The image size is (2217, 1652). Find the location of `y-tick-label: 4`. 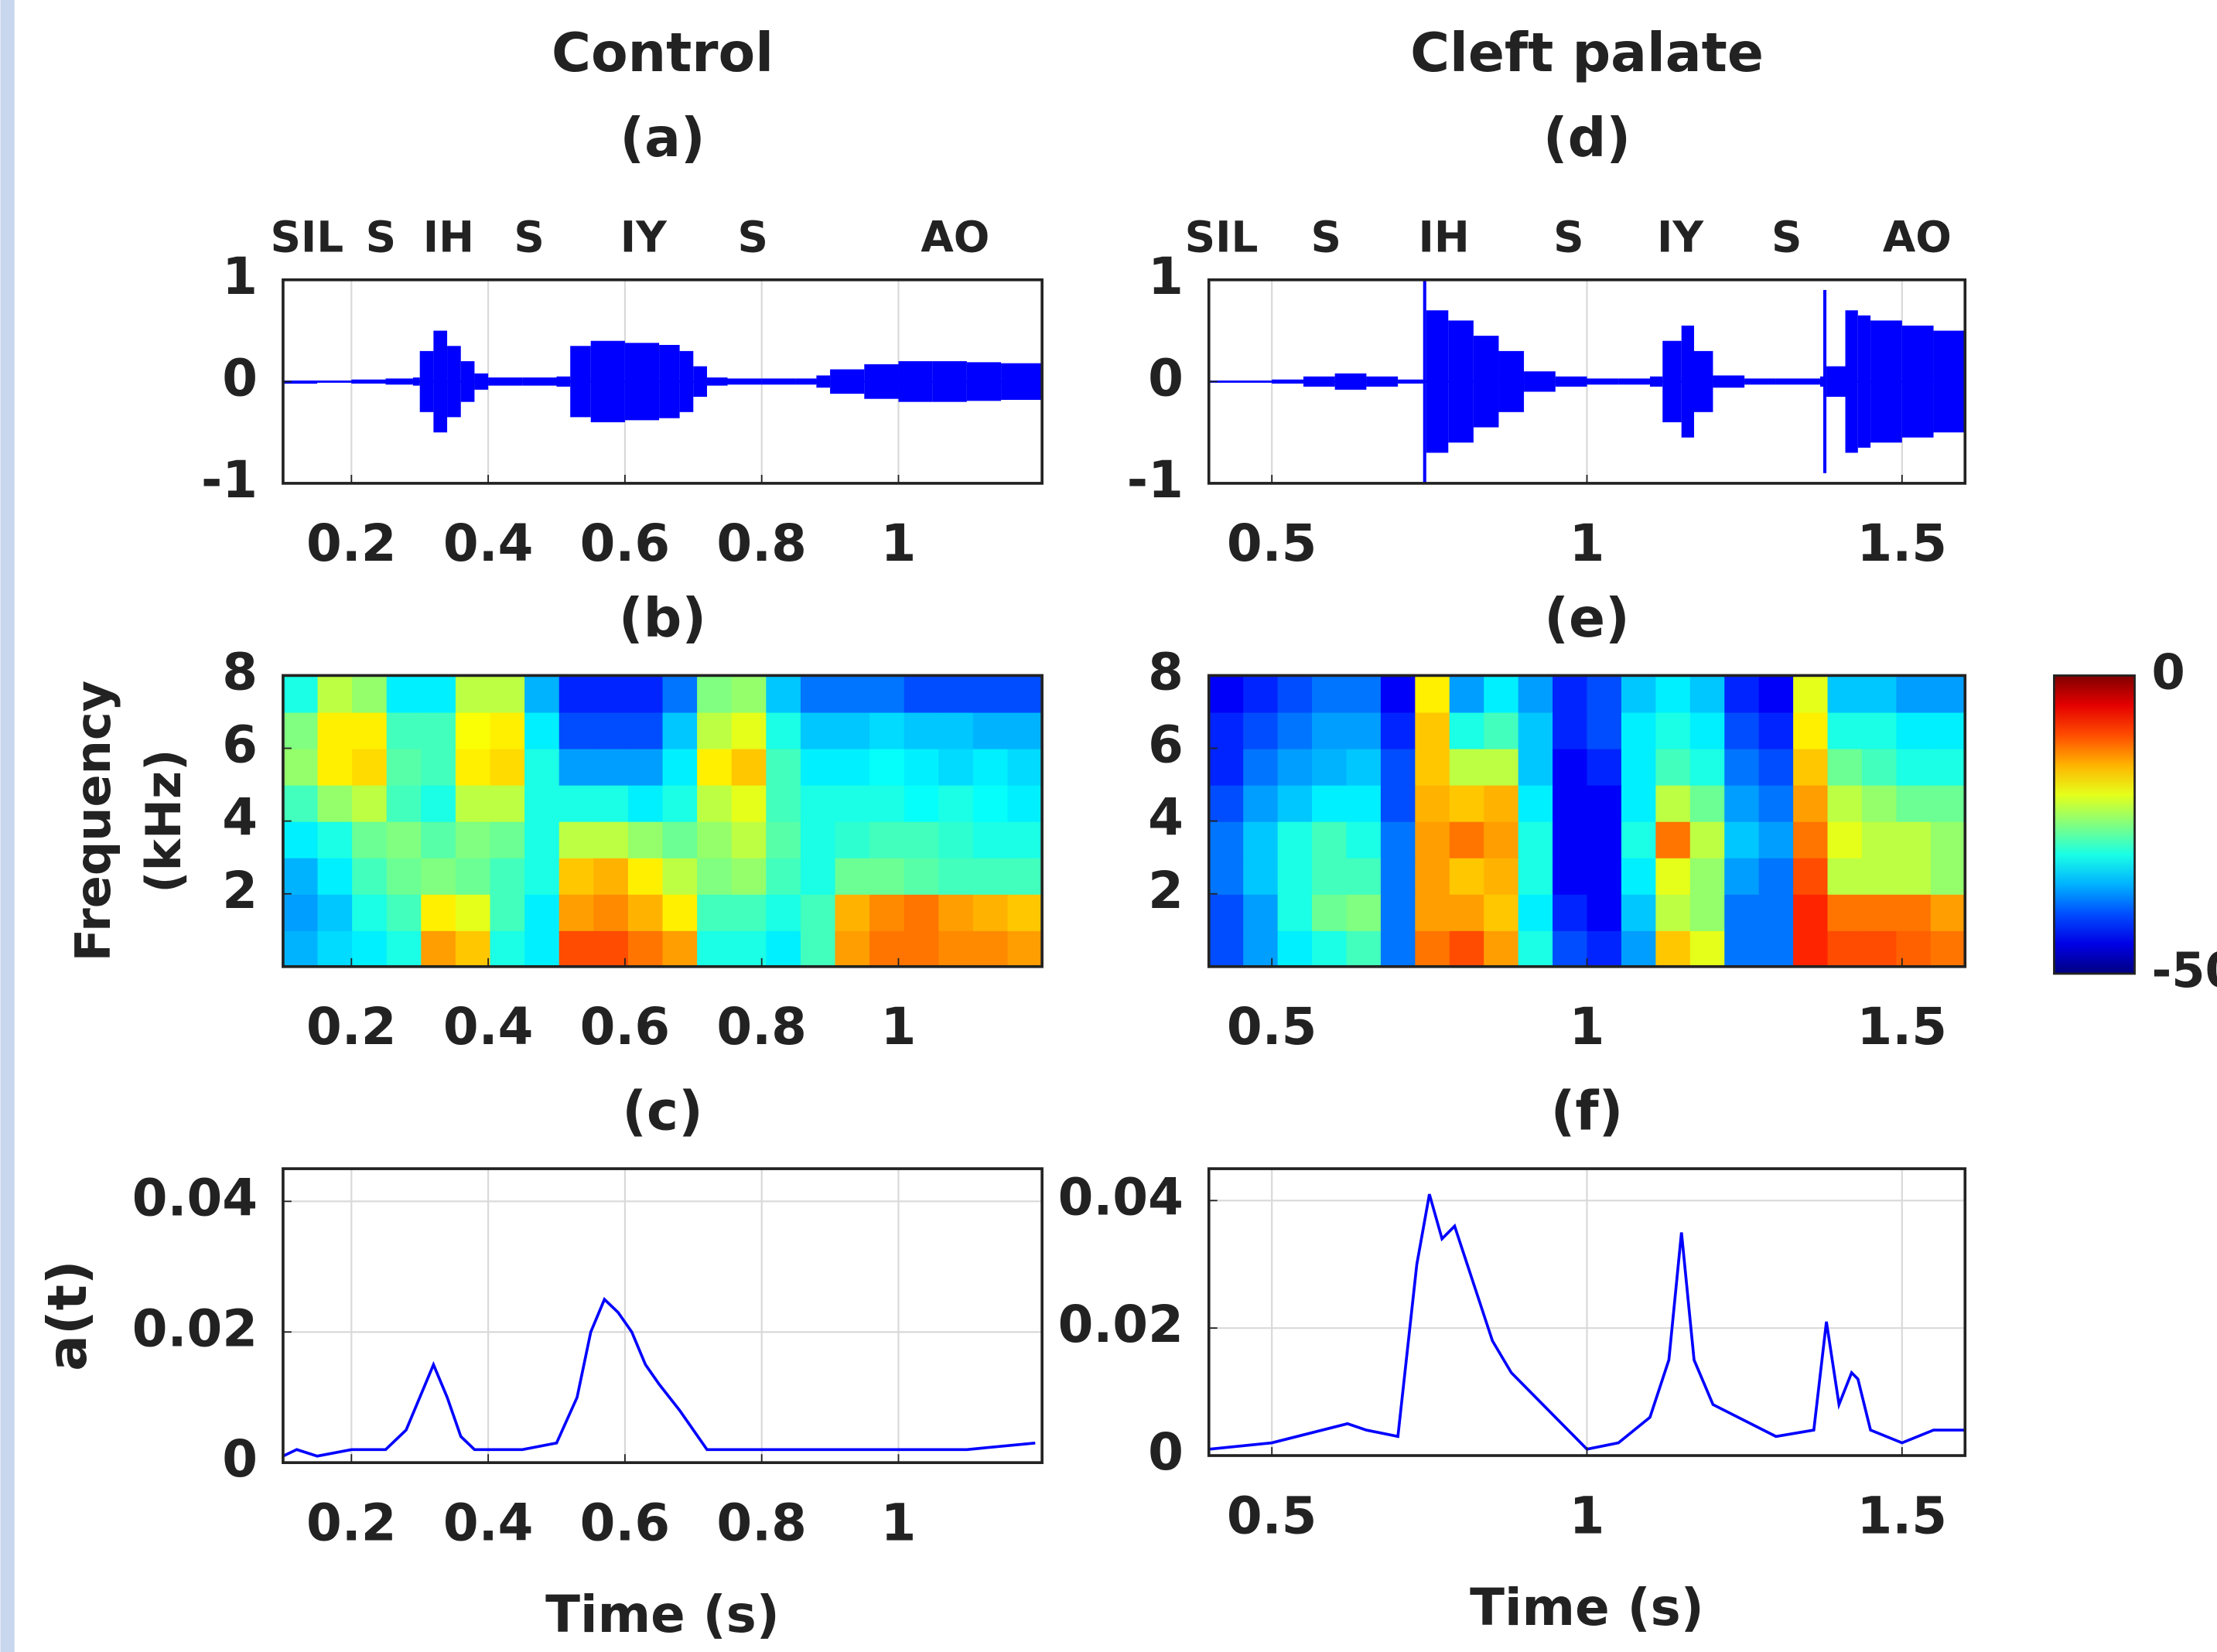

y-tick-label: 4 is located at coordinates (1166, 818).